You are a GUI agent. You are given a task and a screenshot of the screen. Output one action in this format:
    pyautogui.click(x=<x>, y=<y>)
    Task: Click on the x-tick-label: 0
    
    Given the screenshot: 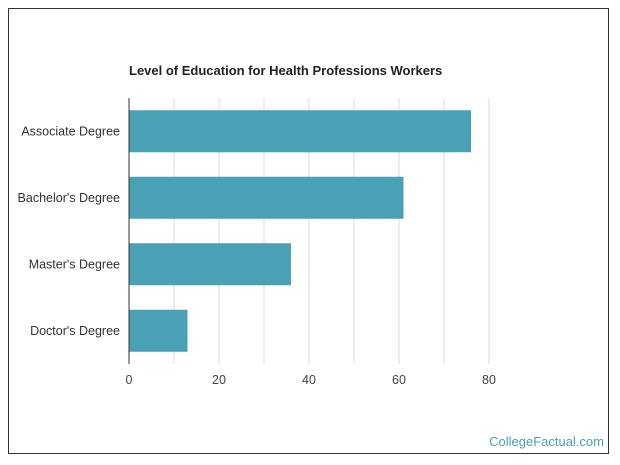 What is the action you would take?
    pyautogui.click(x=129, y=380)
    